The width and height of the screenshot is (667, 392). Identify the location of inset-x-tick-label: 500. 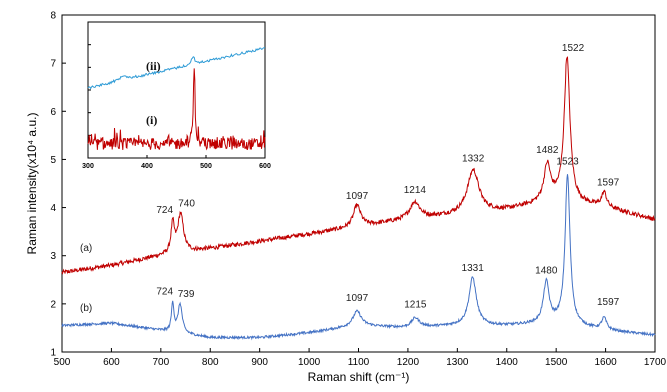
(206, 166).